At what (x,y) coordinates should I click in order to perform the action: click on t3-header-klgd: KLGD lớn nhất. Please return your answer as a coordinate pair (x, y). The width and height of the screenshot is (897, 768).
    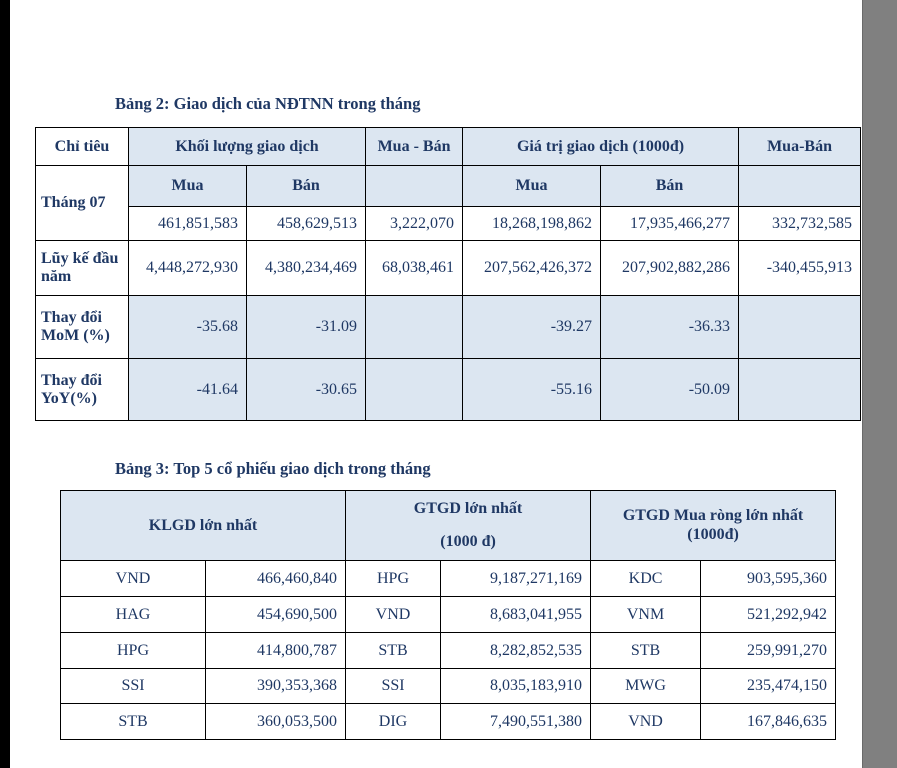
    Looking at the image, I should click on (203, 525).